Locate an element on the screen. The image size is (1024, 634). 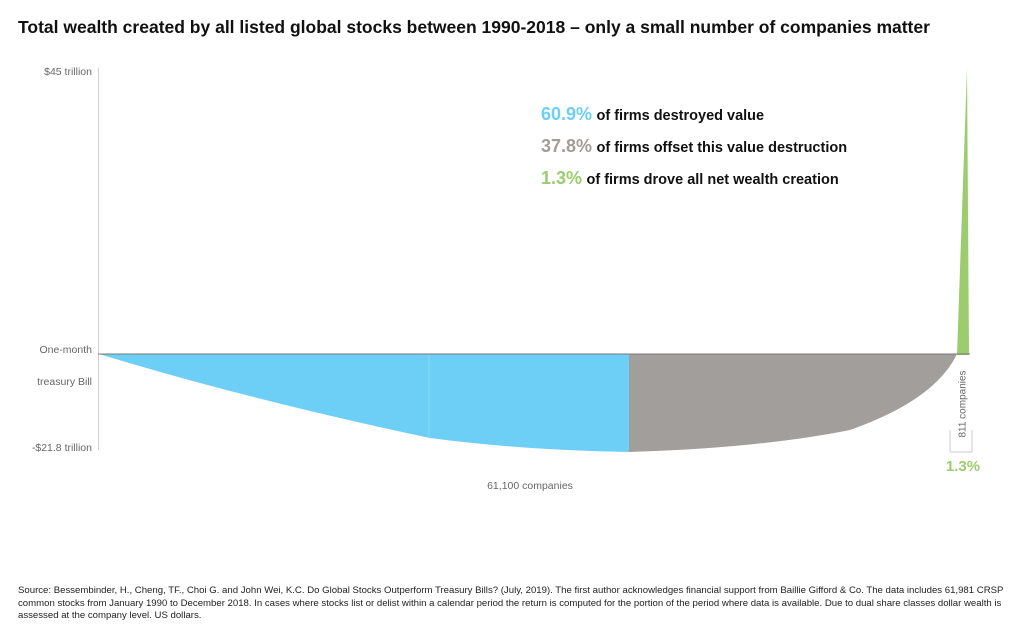
segment-offset-value is located at coordinates (793, 403).